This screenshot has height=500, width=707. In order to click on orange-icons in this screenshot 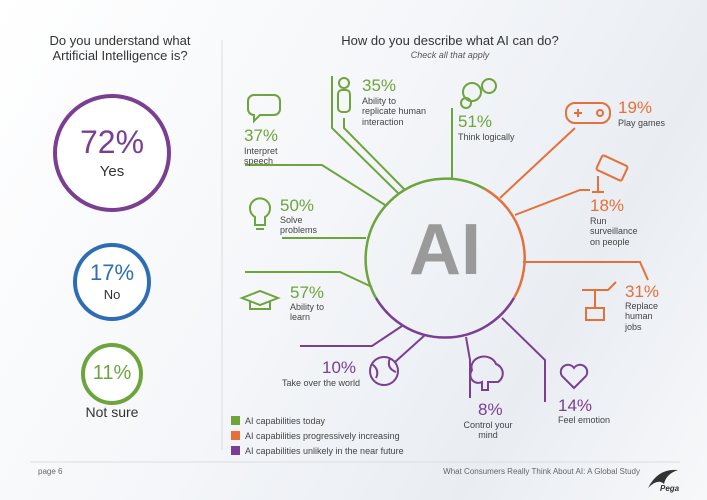, I will do `click(597, 211)`.